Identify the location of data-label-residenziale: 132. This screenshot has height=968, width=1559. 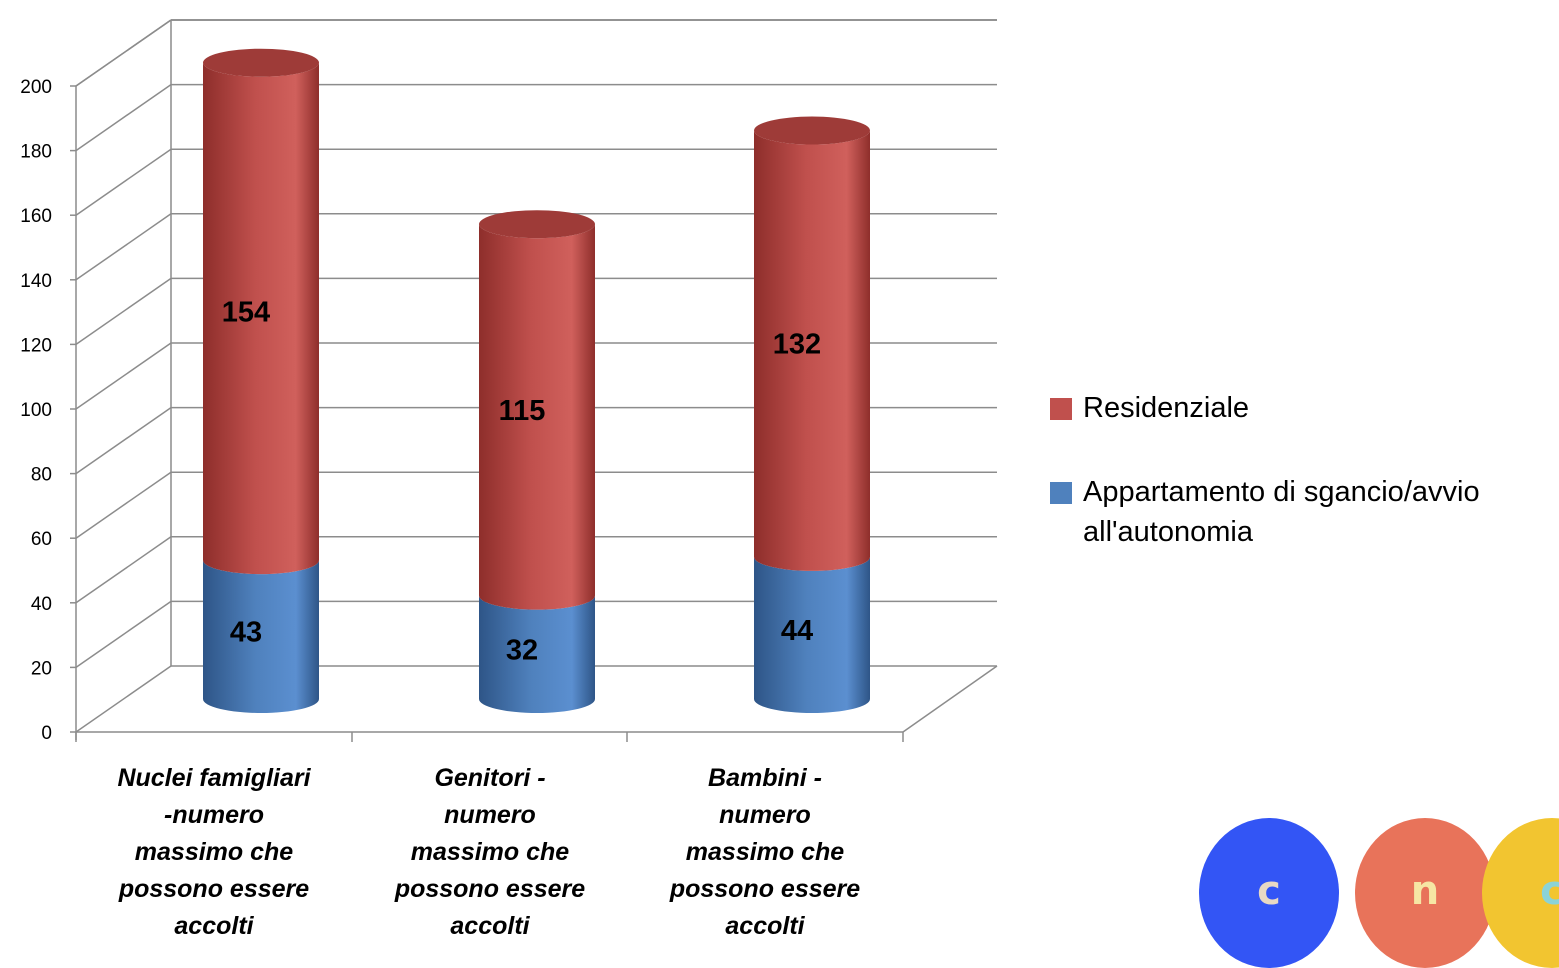
(797, 345).